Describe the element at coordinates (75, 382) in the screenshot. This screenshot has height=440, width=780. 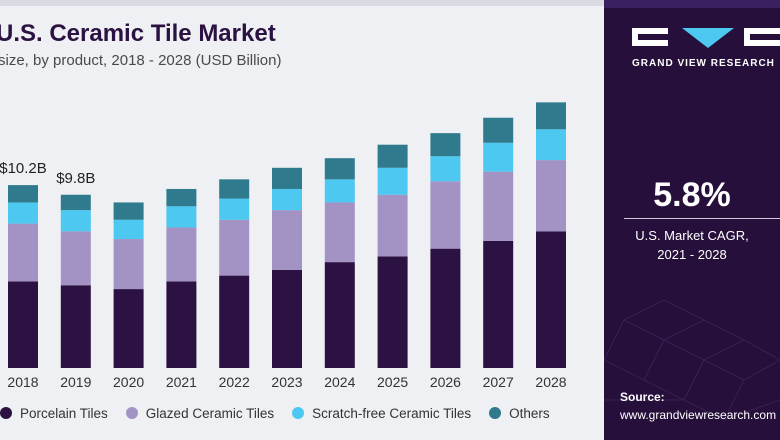
I see `x-tick-label: 2019` at that location.